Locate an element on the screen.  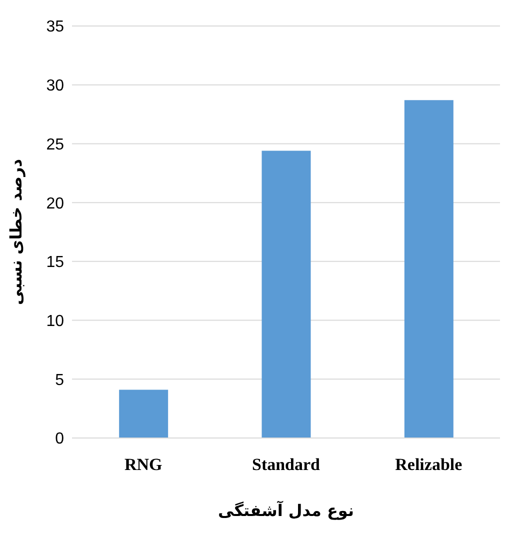
x-tick-label: Standard is located at coordinates (286, 464).